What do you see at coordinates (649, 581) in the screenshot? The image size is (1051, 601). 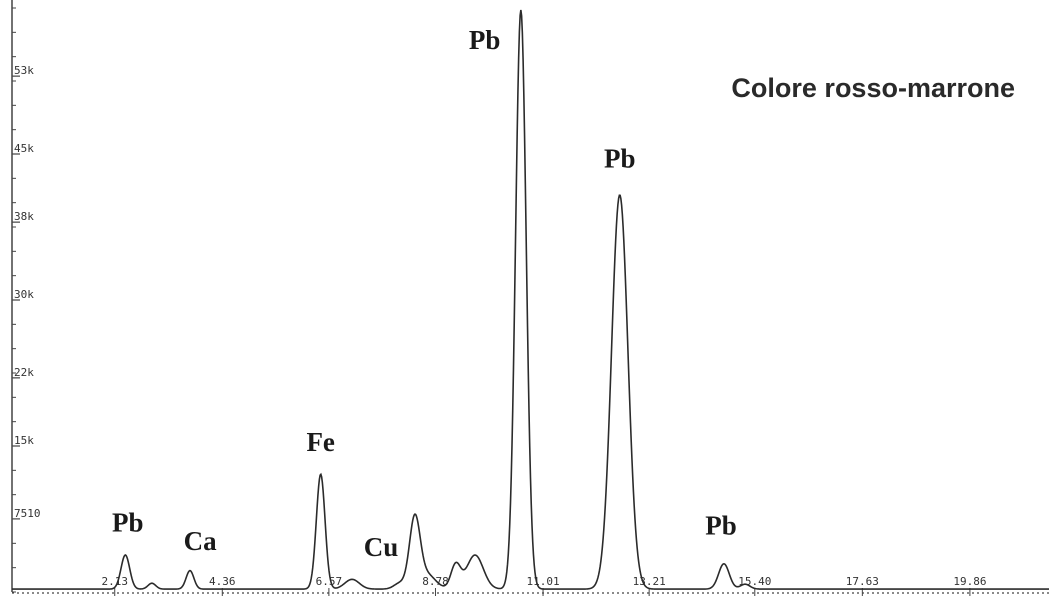 I see `x-tick-label: 13.21` at bounding box center [649, 581].